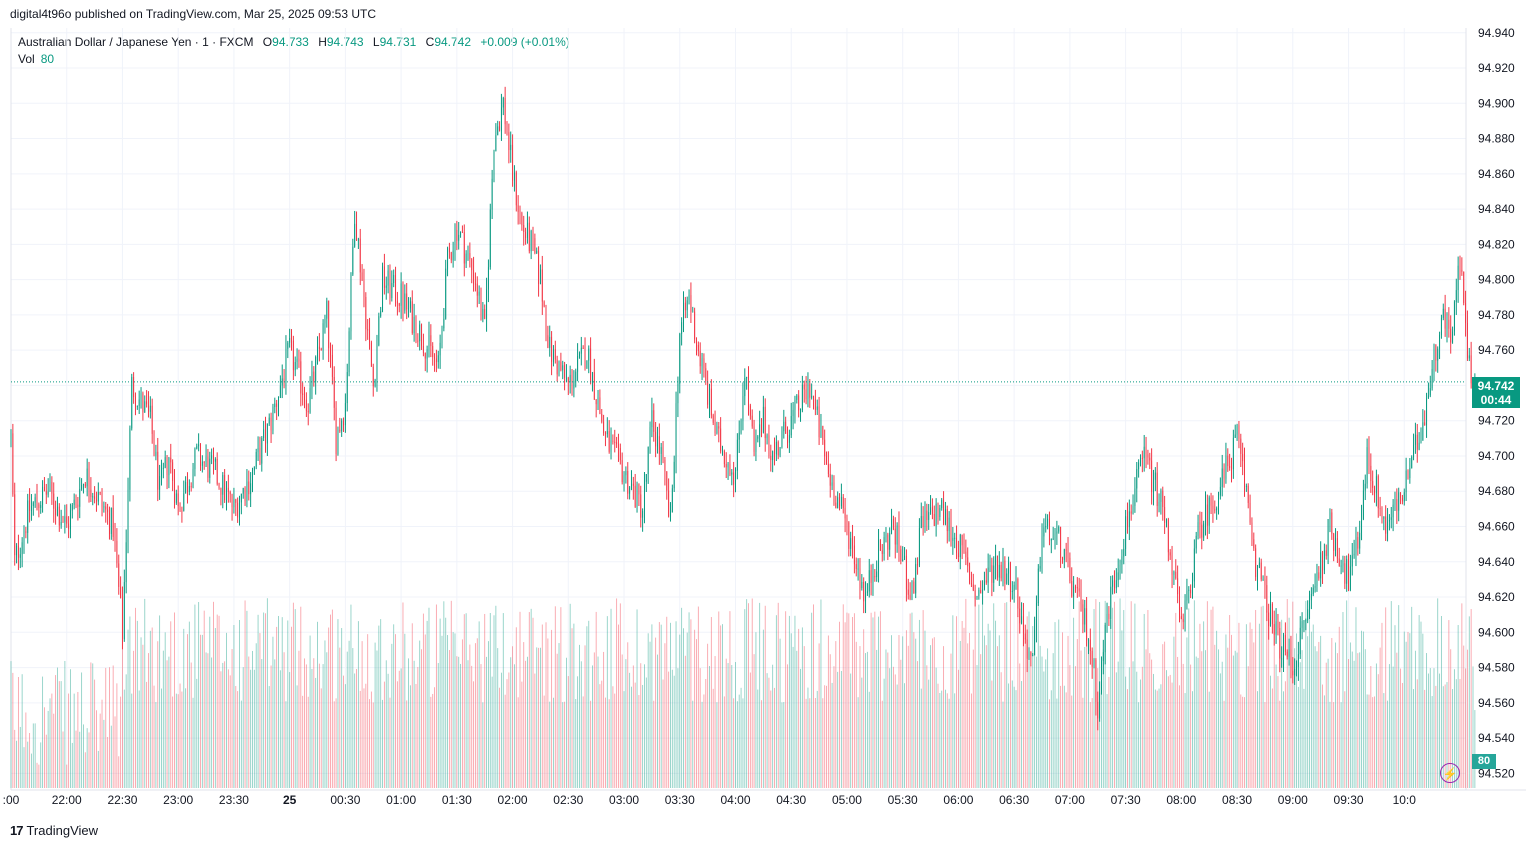 This screenshot has height=849, width=1534. Describe the element at coordinates (26, 59) in the screenshot. I see `volume-label: Vol` at that location.